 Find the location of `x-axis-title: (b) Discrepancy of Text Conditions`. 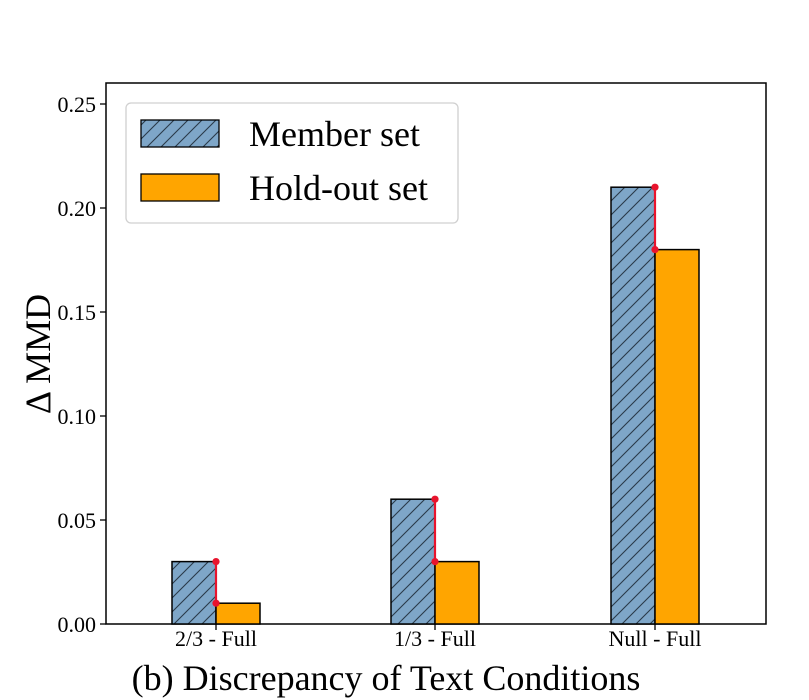

x-axis-title: (b) Discrepancy of Text Conditions is located at coordinates (386, 678).